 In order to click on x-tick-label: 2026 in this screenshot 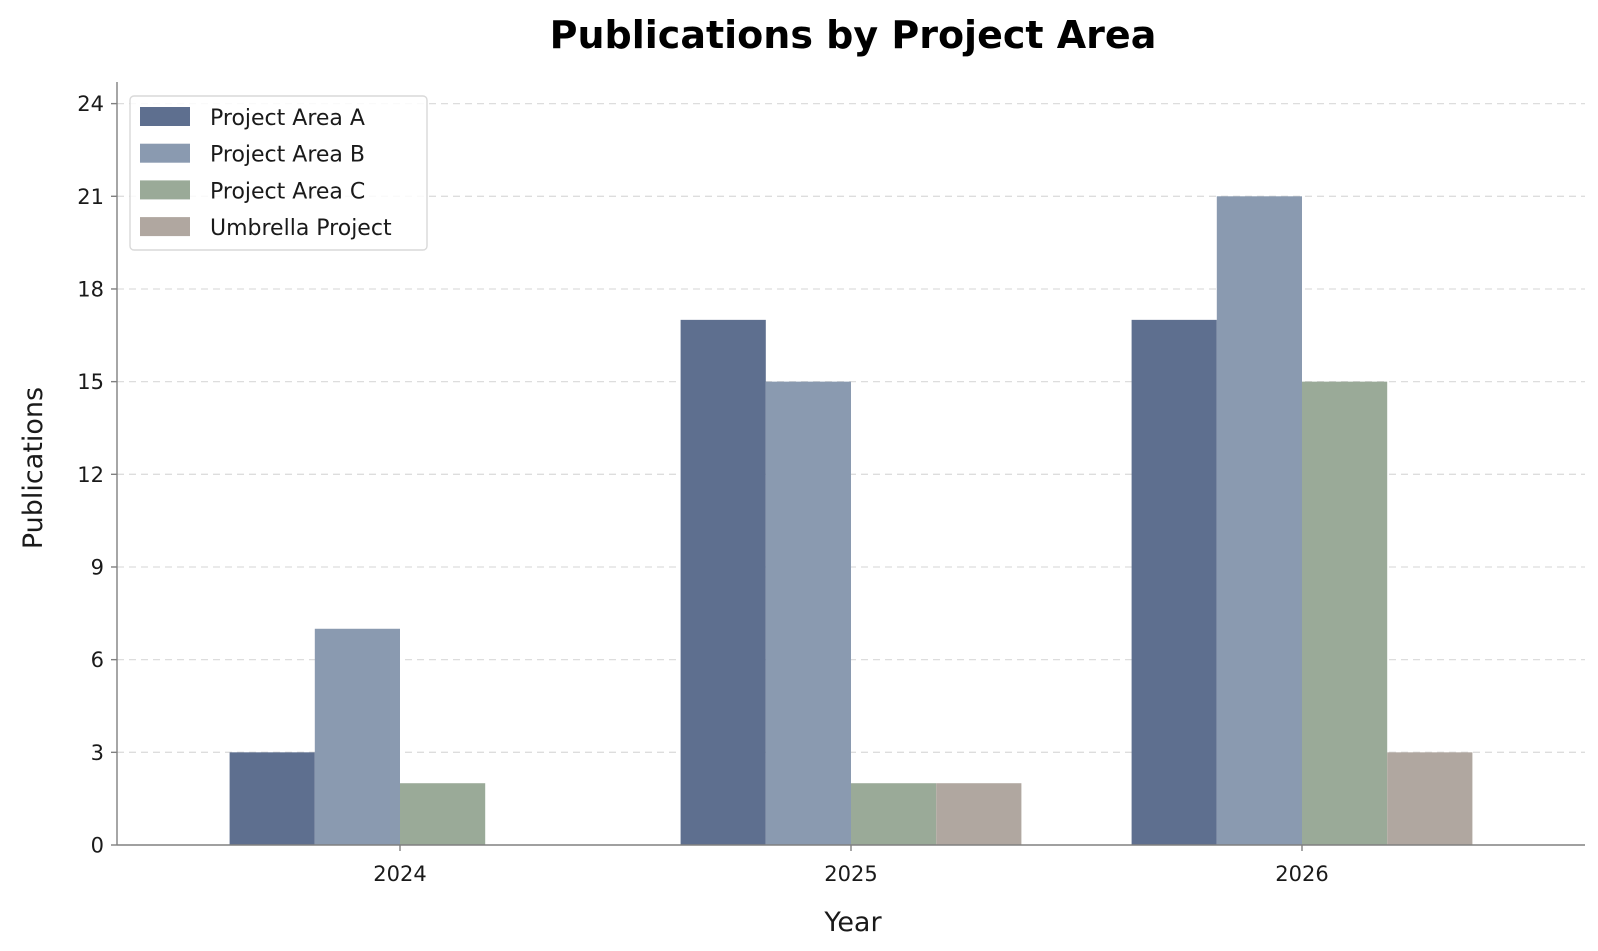, I will do `click(1301, 874)`.